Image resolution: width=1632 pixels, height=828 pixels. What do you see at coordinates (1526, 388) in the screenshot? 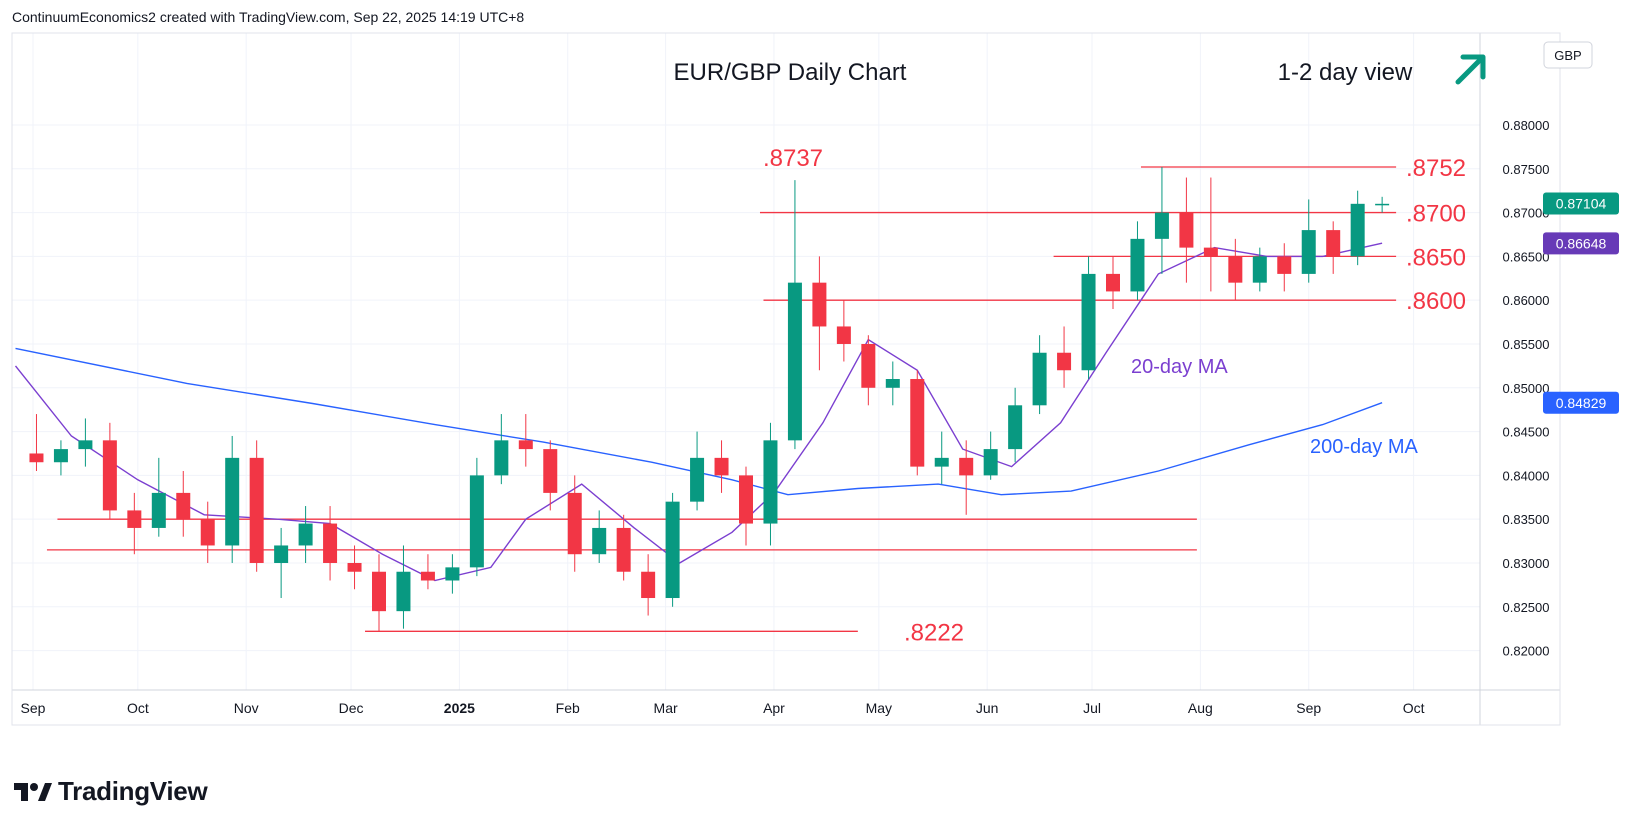
I see `y-tick-label: 0.85000` at bounding box center [1526, 388].